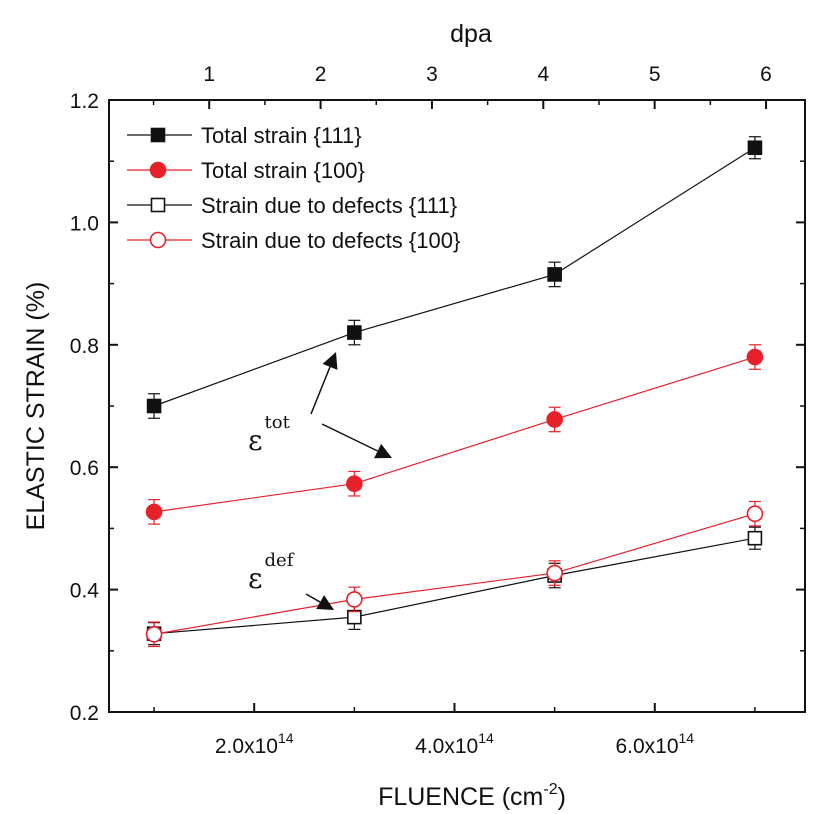 Image resolution: width=822 pixels, height=814 pixels. Describe the element at coordinates (281, 135) in the screenshot. I see `legend-label: Total strain {111}` at that location.